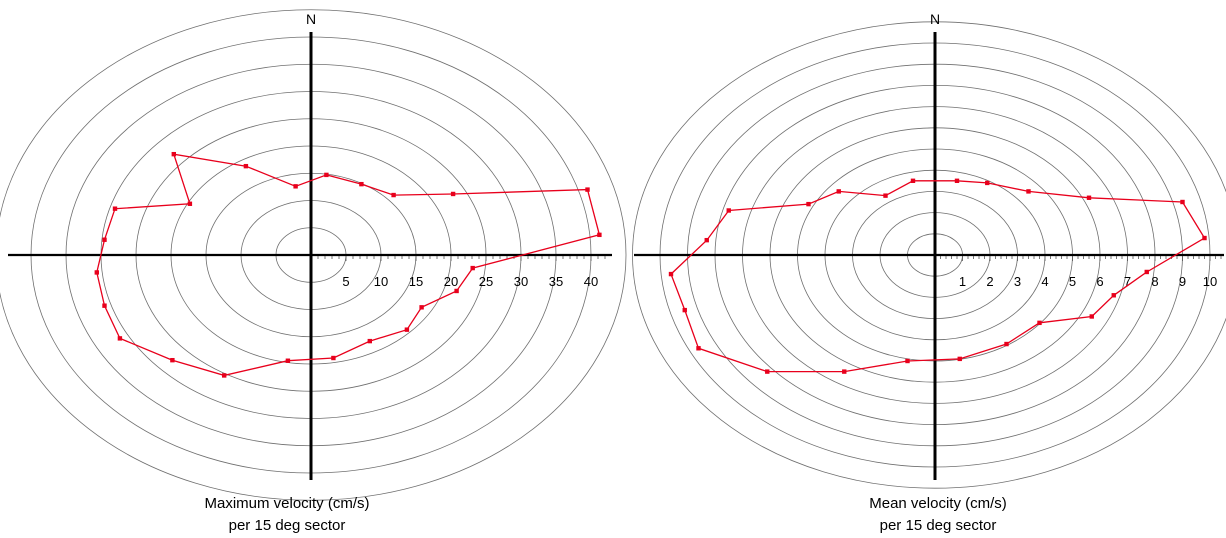 This screenshot has height=538, width=1226. Describe the element at coordinates (989, 281) in the screenshot. I see `radial-tick-label: 2` at that location.